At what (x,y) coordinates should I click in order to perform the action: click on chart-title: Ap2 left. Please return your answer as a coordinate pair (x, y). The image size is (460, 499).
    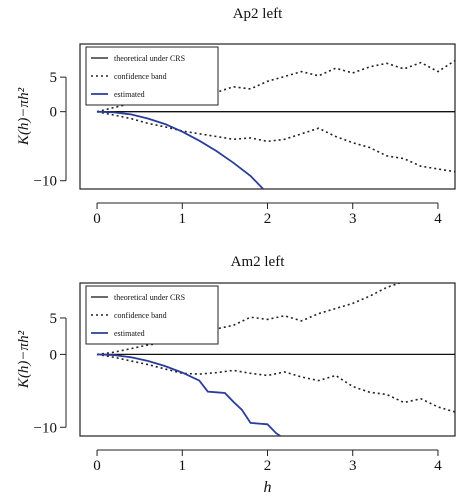
    Looking at the image, I should click on (258, 14).